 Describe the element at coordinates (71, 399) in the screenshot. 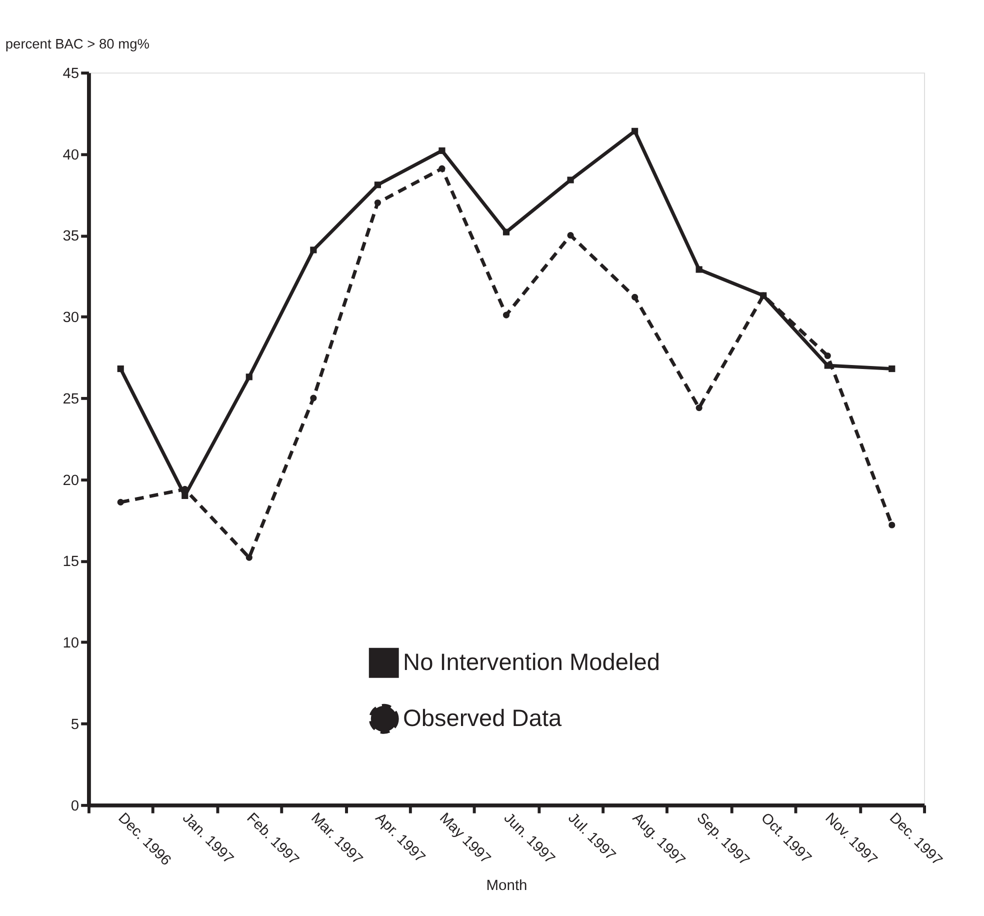

I see `y-tick-label: 25` at that location.